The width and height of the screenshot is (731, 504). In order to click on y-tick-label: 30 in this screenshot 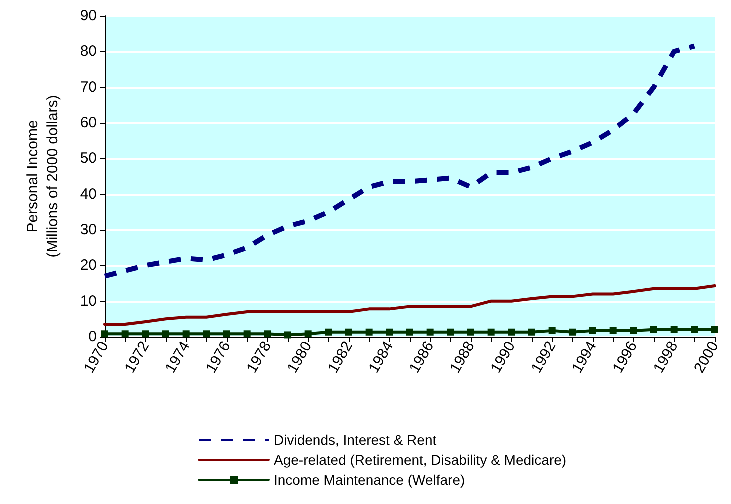, I will do `click(88, 230)`.